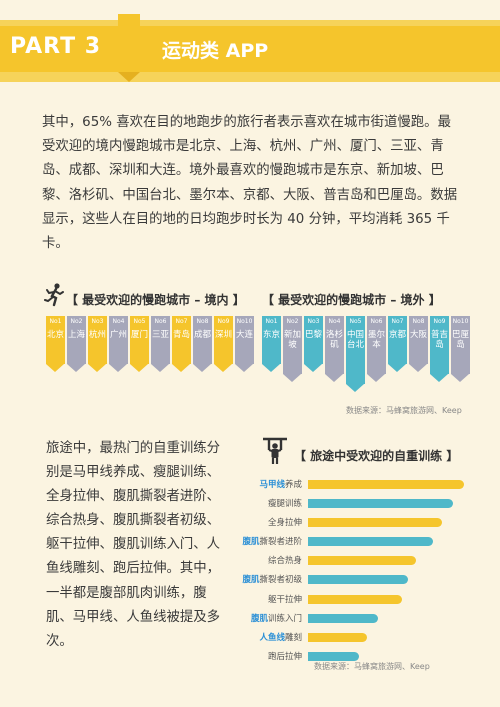 The image size is (500, 707). What do you see at coordinates (223, 335) in the screenshot?
I see `city-name: 深圳` at bounding box center [223, 335].